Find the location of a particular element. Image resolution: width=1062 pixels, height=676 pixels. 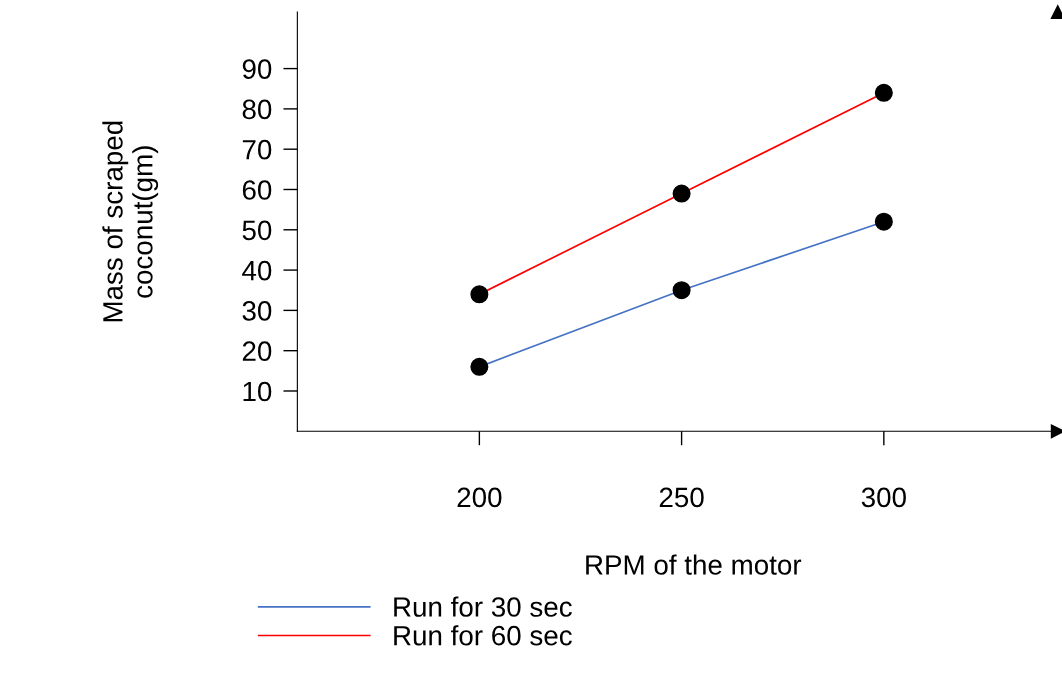

y-tick-label: 30 is located at coordinates (257, 311).